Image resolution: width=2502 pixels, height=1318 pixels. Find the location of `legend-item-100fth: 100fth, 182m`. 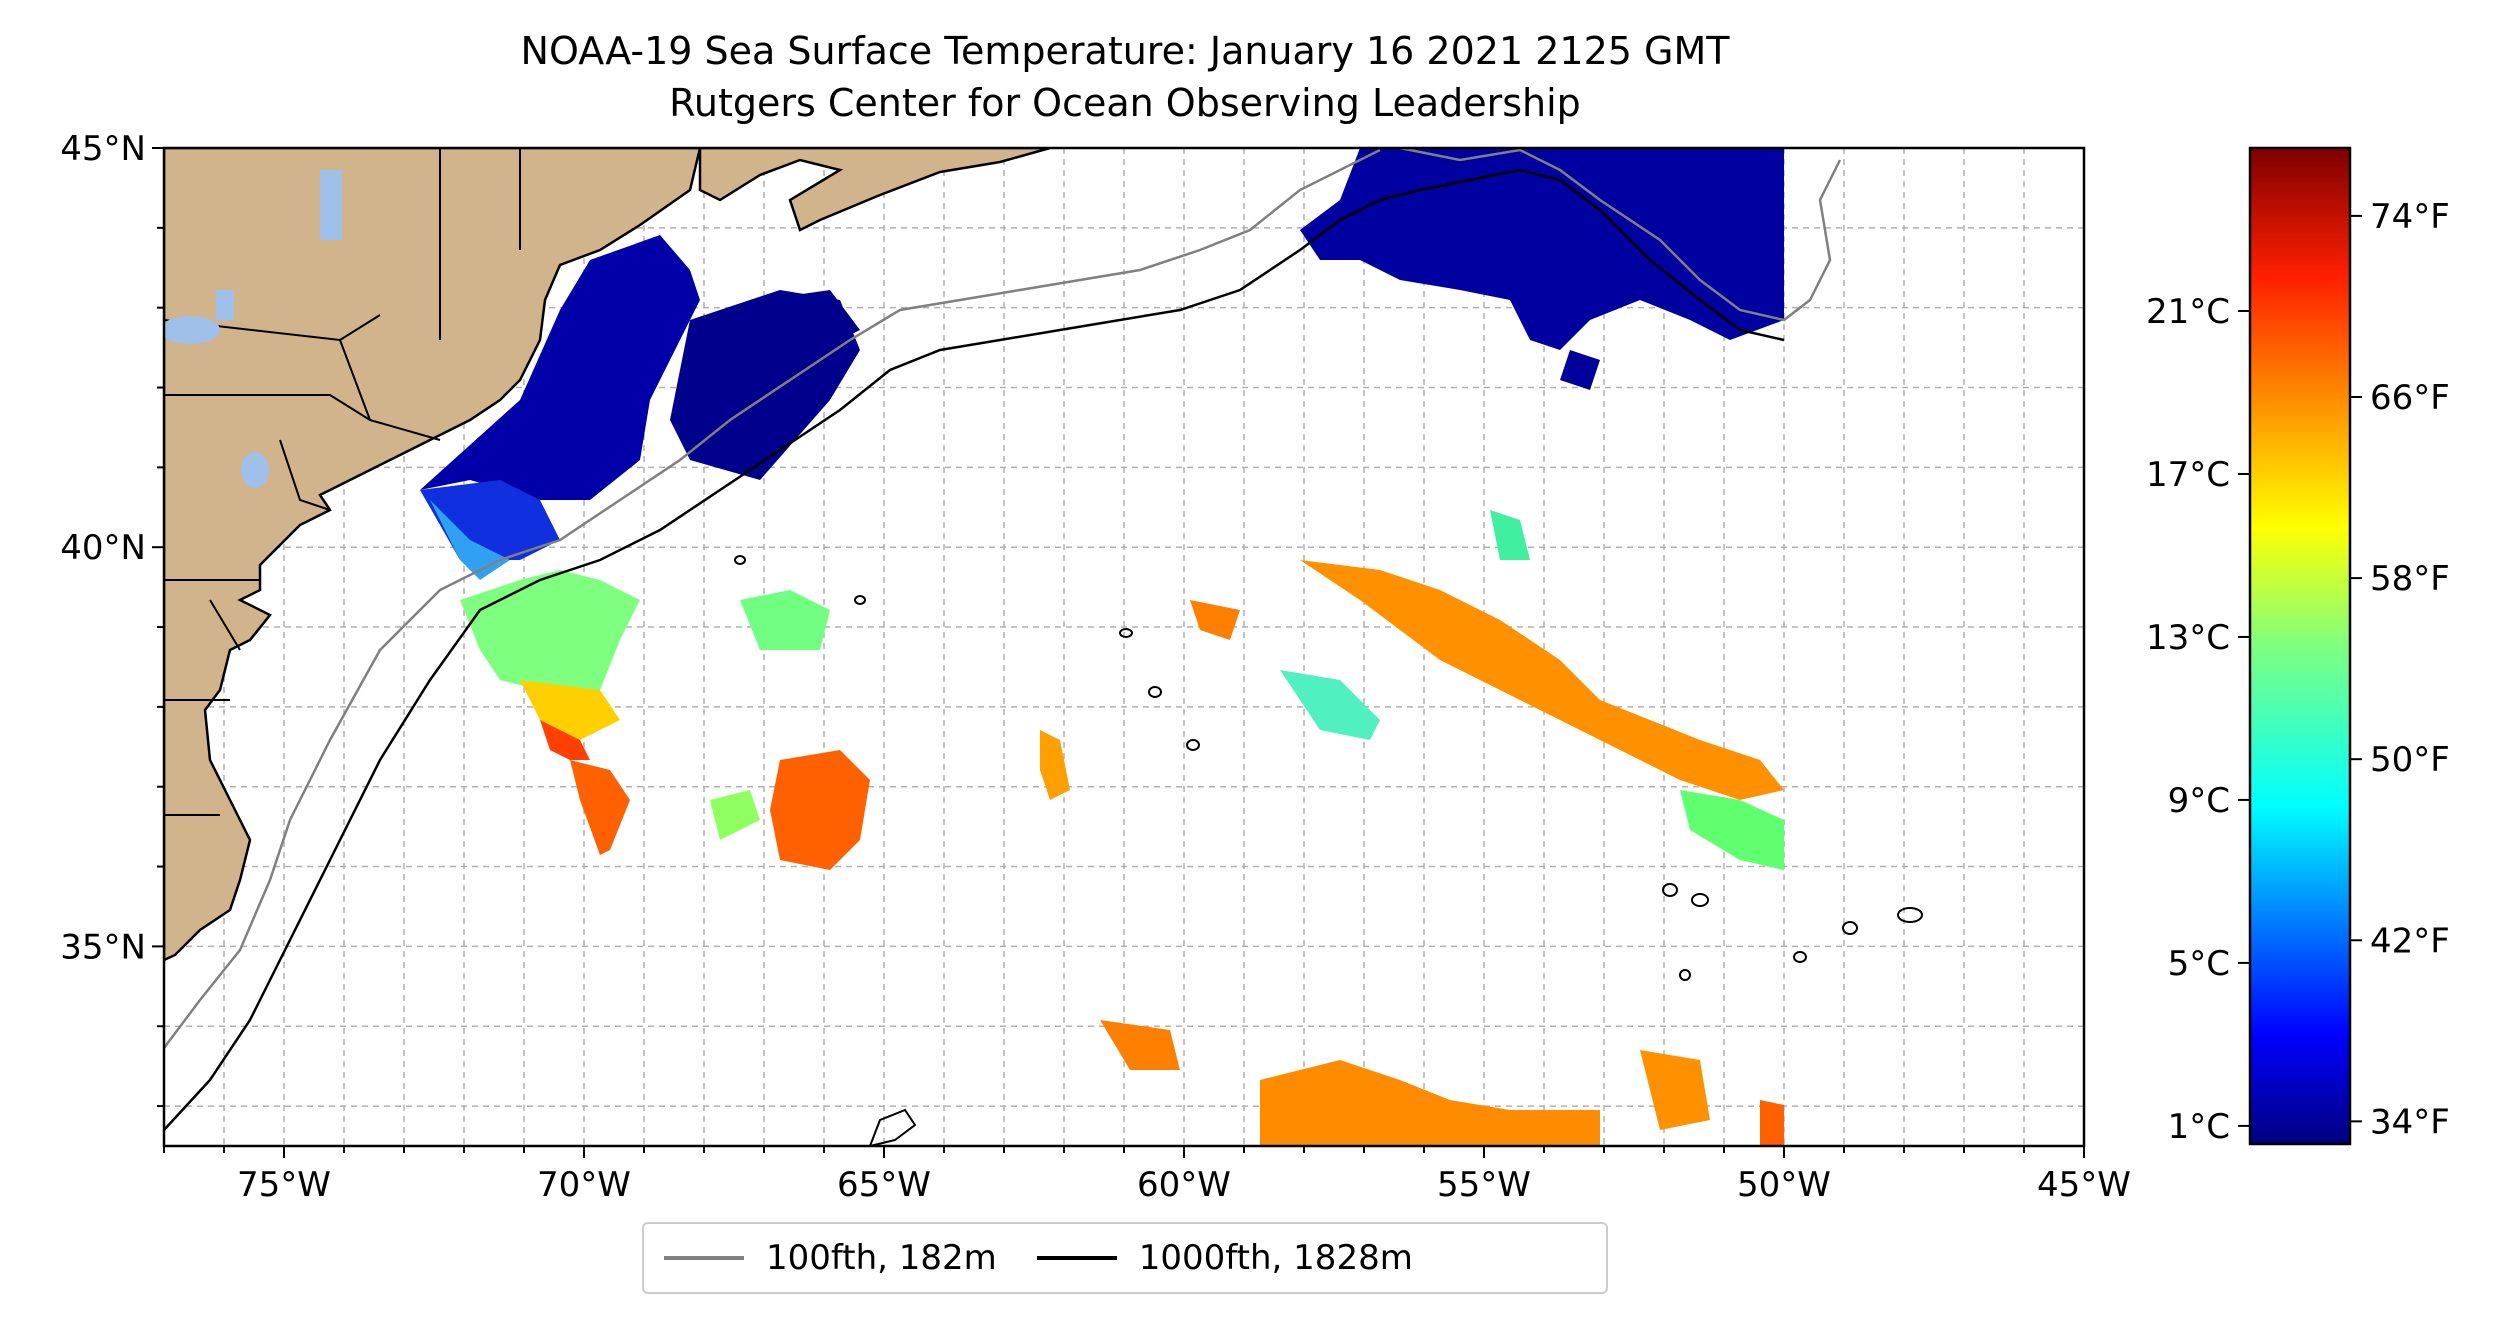

legend-item-100fth: 100fth, 182m is located at coordinates (830, 1258).